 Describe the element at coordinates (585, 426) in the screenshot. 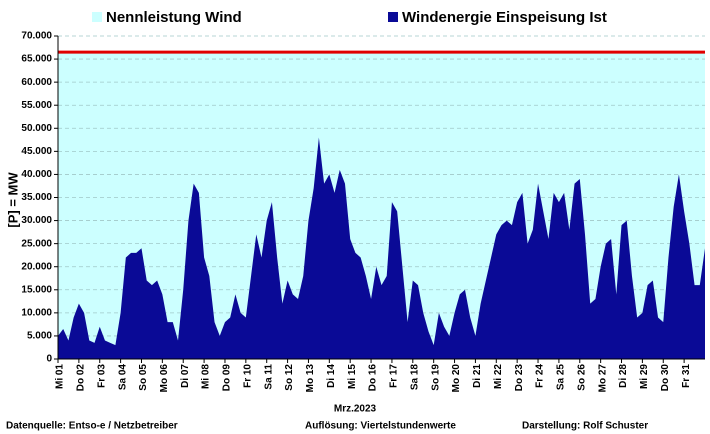

I see `footer-author: Darstellung: Rolf Schuster` at that location.